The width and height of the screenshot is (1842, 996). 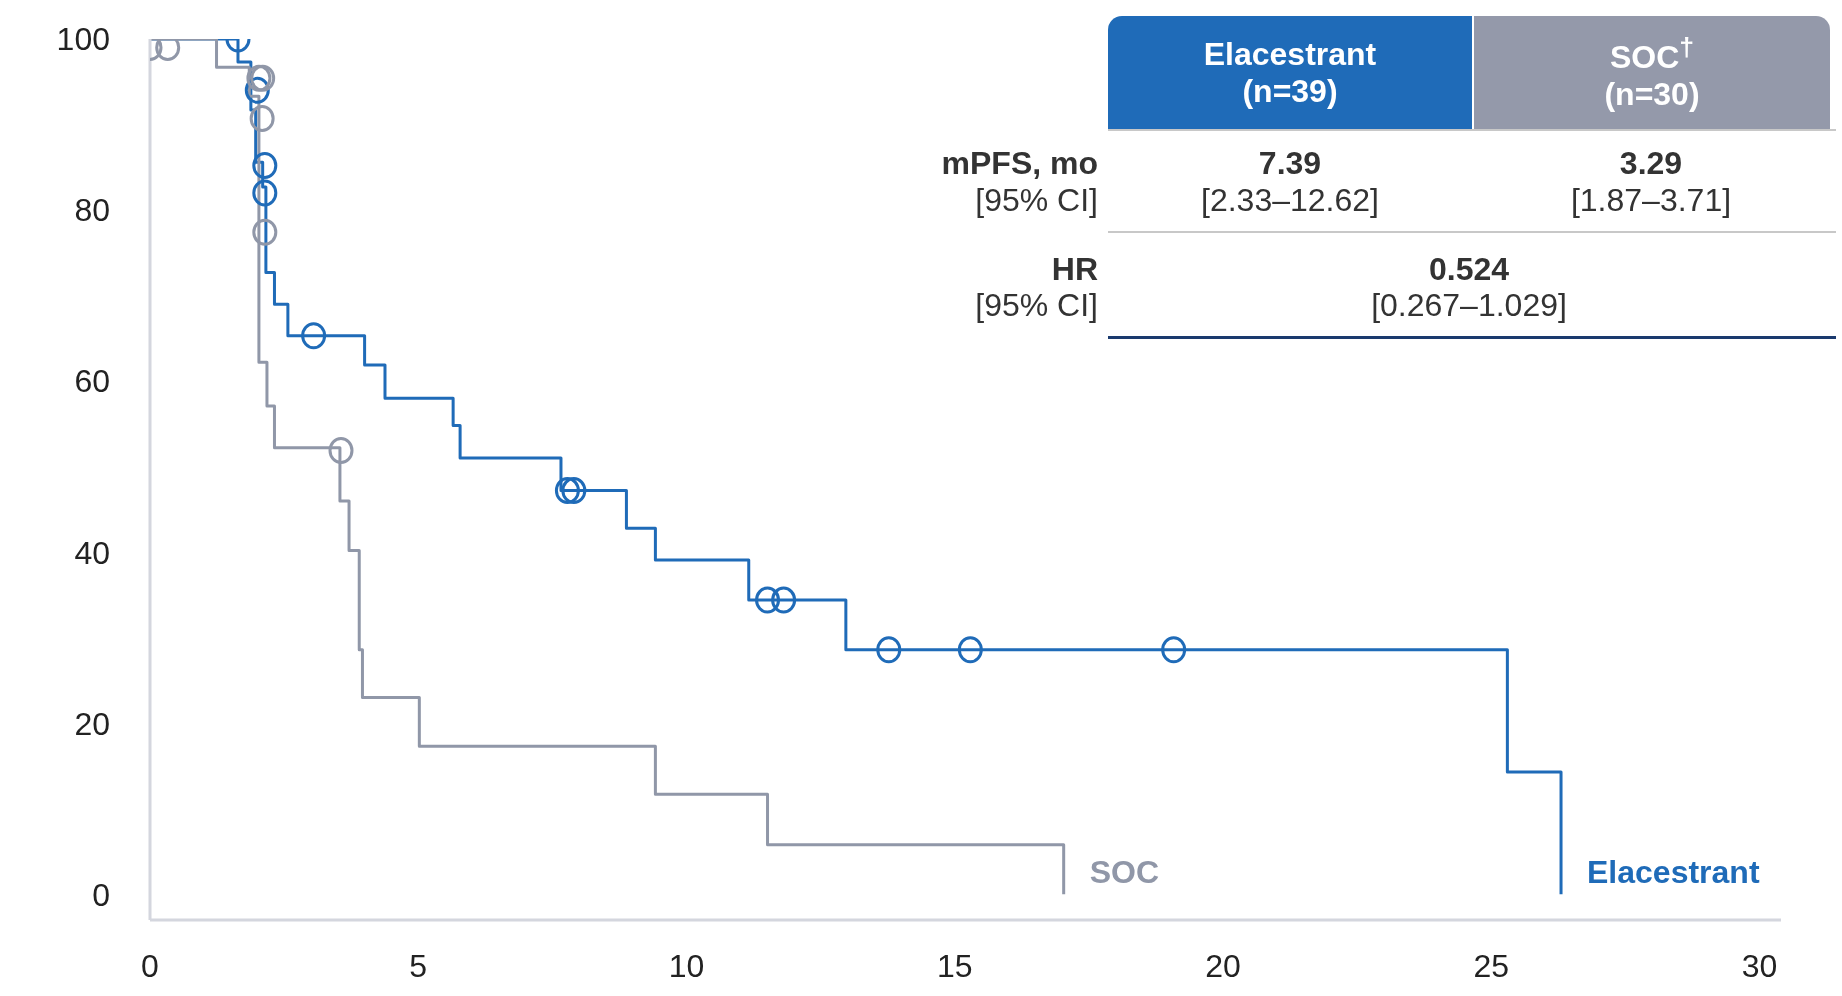 I want to click on annotation: [1.87–3.71], so click(x=1651, y=200).